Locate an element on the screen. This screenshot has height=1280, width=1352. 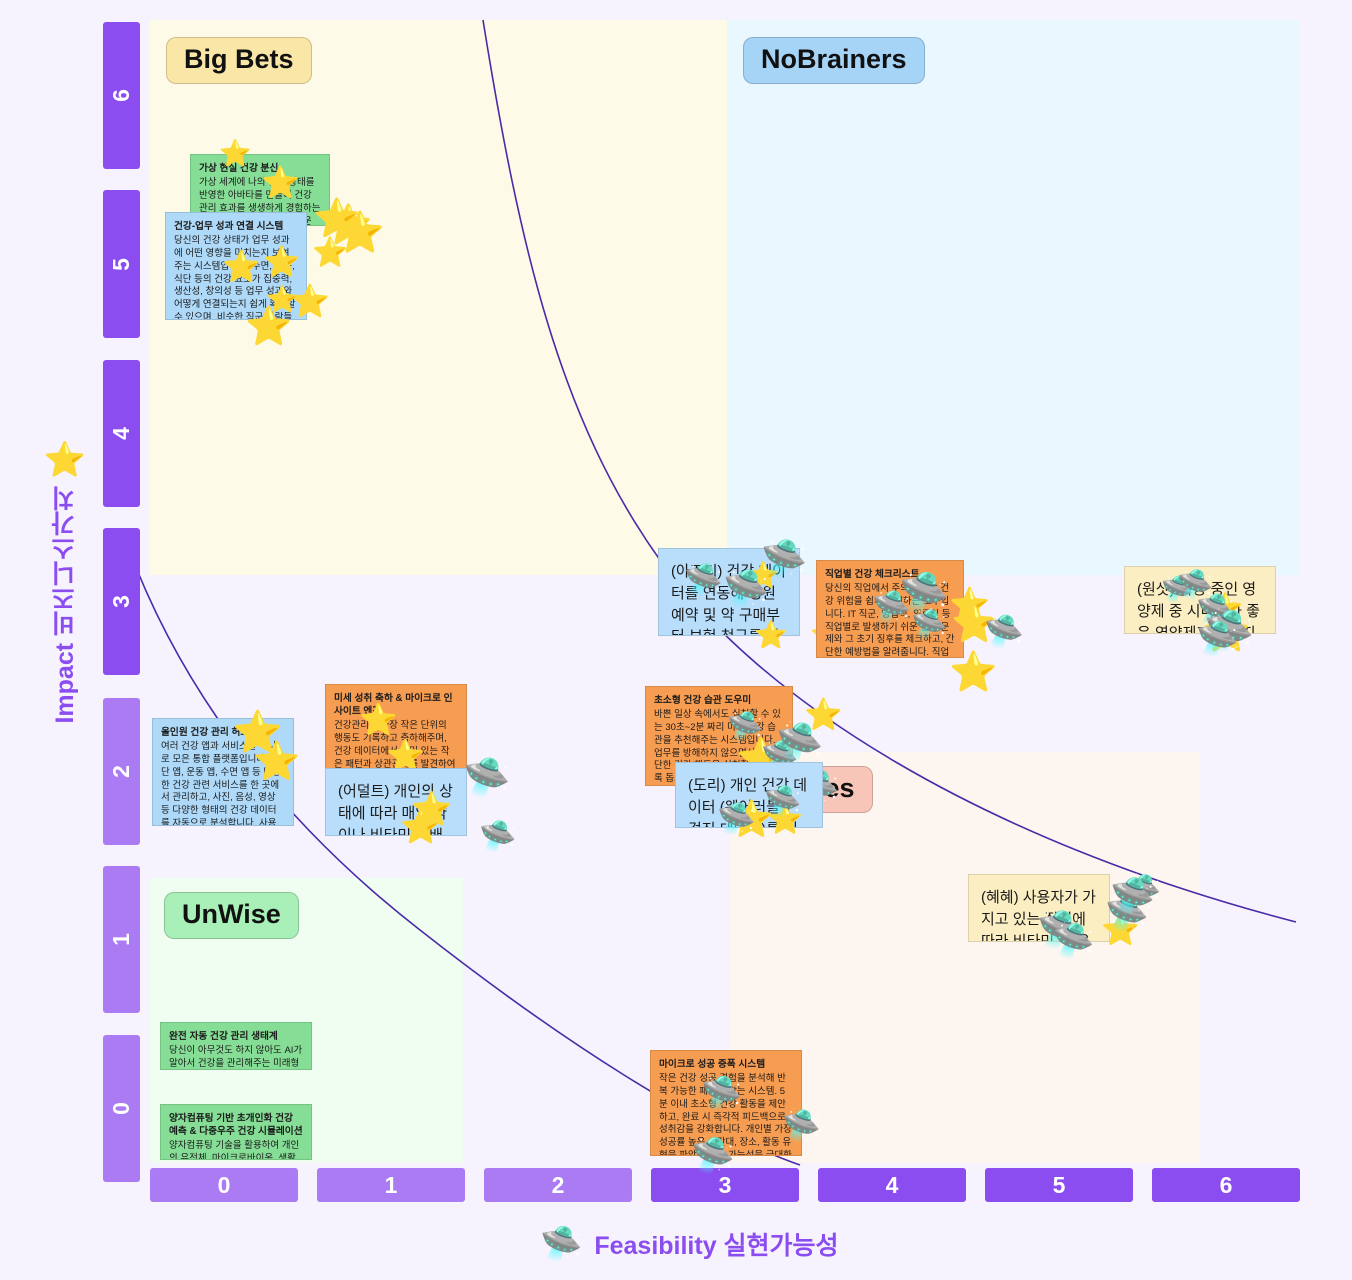
sticky-note: (혜혜) 사용자가 가지고 있는 질병에 따라 비타민 및 운동 추천남도혜 is located at coordinates (1039, 908).